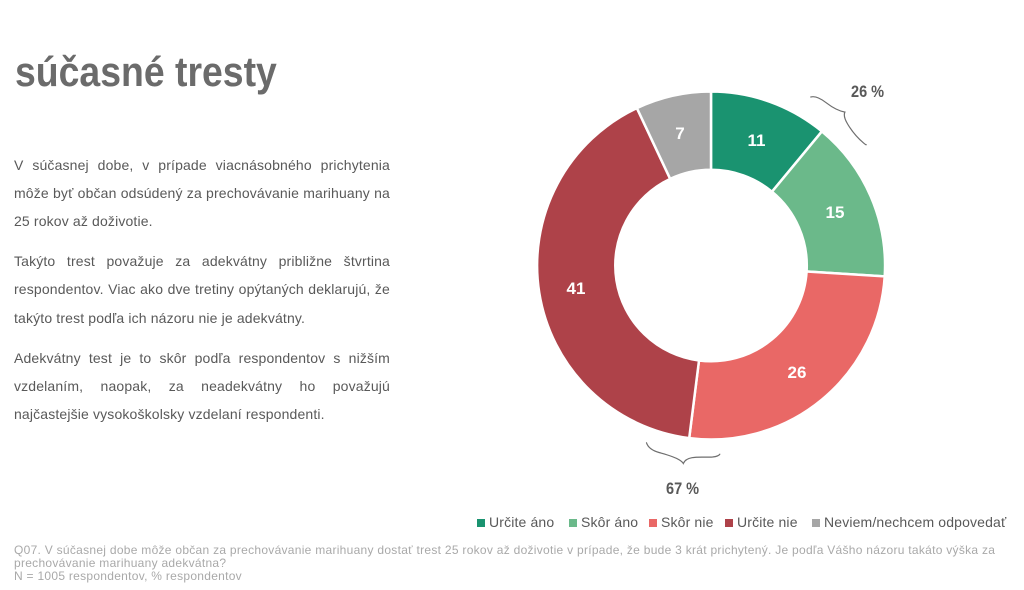 This screenshot has width=1024, height=590. Describe the element at coordinates (757, 140) in the screenshot. I see `svg-text: 11` at that location.